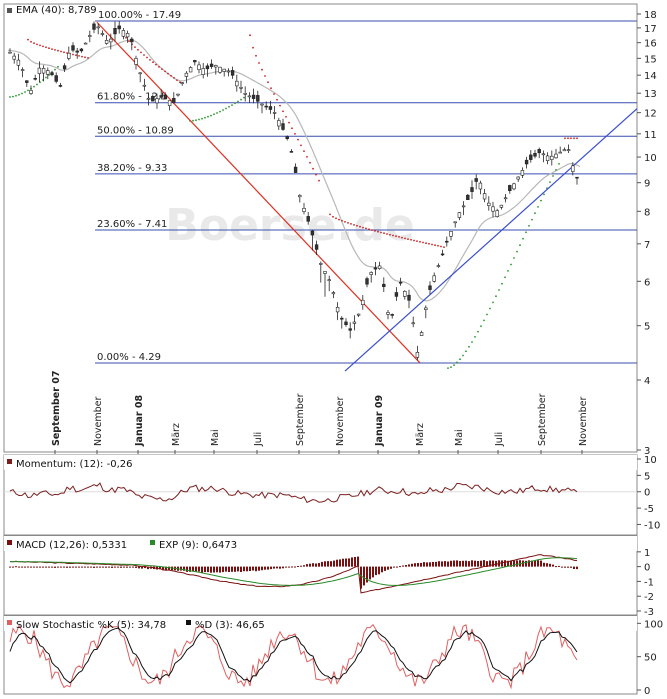 This screenshot has height=699, width=667. Describe the element at coordinates (499, 439) in the screenshot. I see `x-tick-label: Juli` at that location.